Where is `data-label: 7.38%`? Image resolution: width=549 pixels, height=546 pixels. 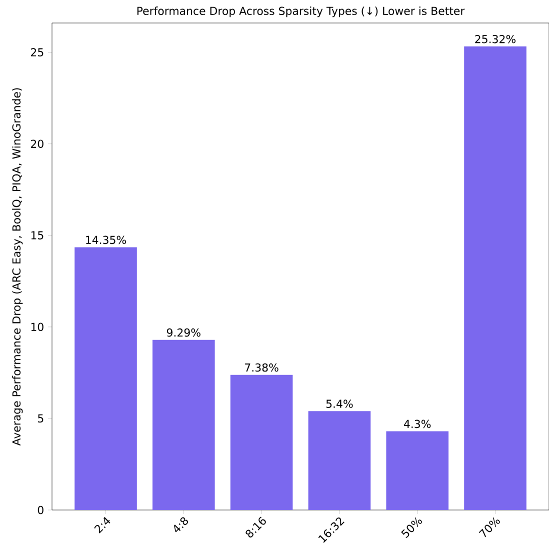 data-label: 7.38% is located at coordinates (261, 367).